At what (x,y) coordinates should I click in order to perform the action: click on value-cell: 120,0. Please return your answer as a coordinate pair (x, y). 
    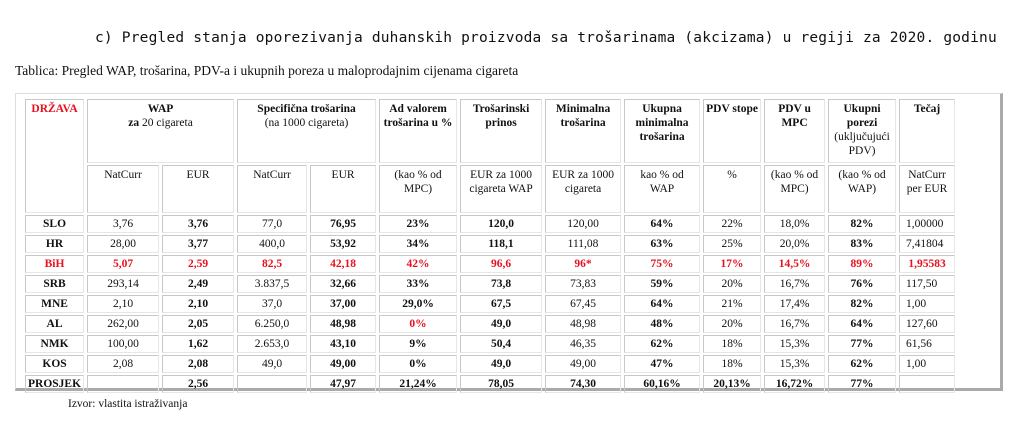
    Looking at the image, I should click on (501, 224).